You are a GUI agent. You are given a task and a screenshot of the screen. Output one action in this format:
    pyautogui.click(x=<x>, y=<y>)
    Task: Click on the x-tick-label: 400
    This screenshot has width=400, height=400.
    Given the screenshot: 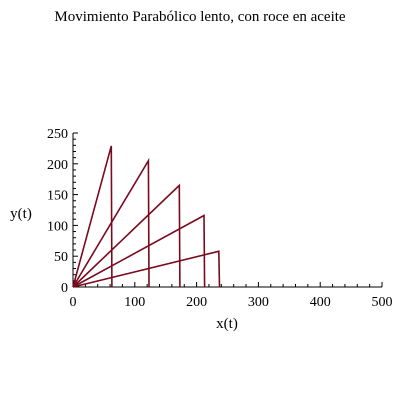 What is the action you would take?
    pyautogui.click(x=320, y=302)
    